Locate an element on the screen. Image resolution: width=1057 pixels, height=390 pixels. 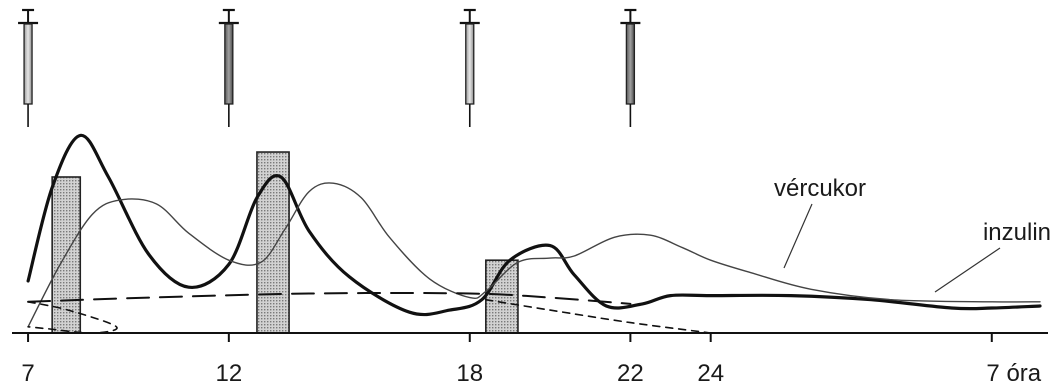
insulin-leader-line is located at coordinates (967, 270).